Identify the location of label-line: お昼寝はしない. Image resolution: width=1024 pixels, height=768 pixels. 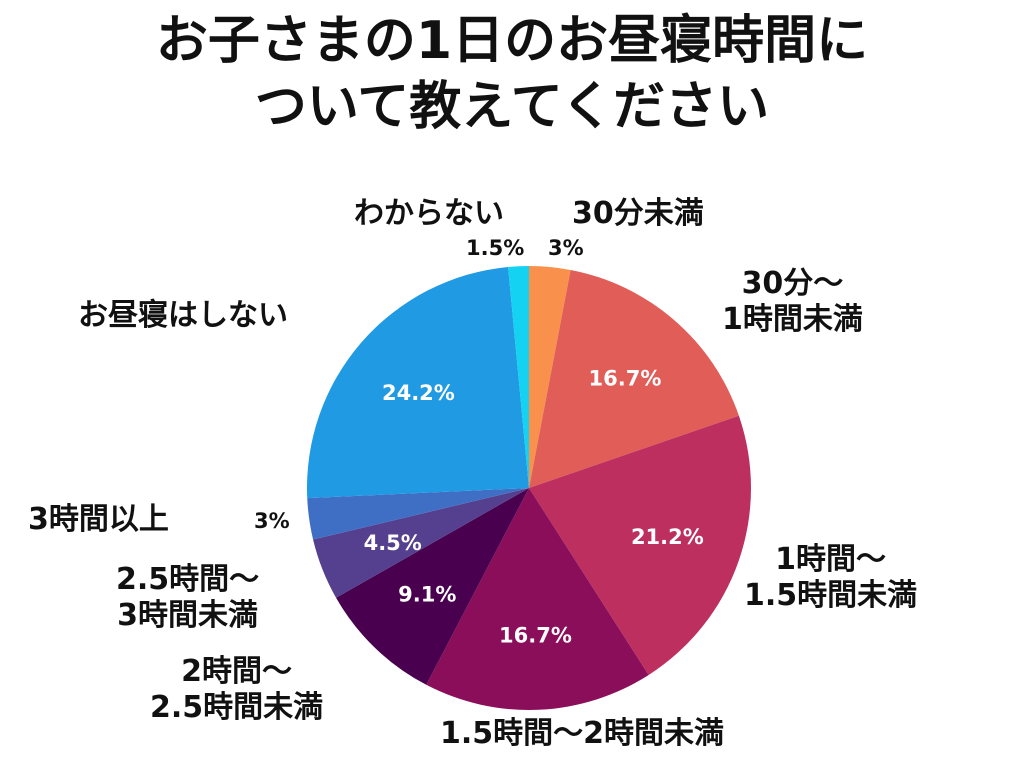
(183, 315).